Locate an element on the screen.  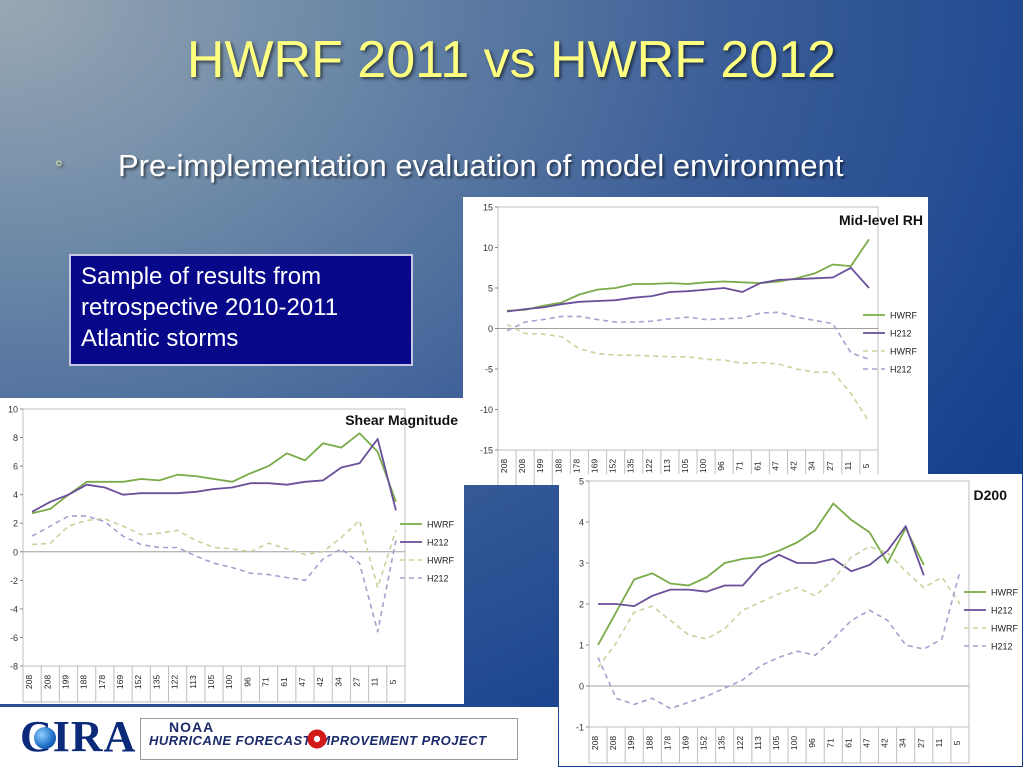
y-tick-label: -6 is located at coordinates (14, 638).